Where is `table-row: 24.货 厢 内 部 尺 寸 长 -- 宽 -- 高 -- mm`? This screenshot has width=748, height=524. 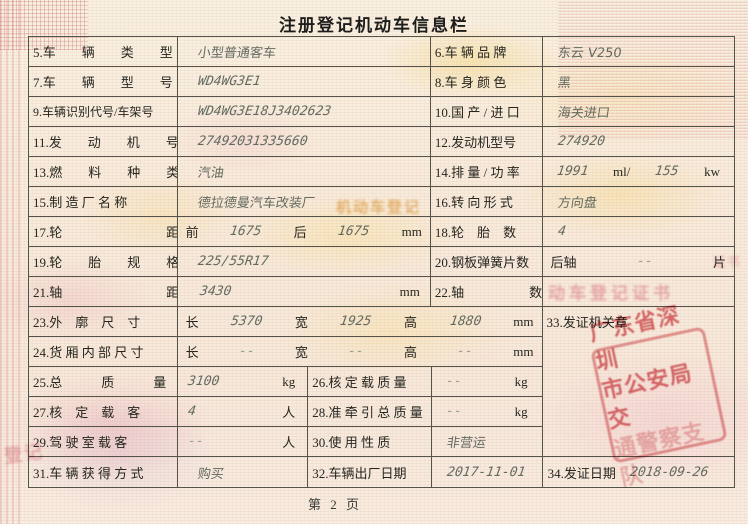
table-row: 24.货 厢 内 部 尺 寸 长 -- 宽 -- 高 -- mm is located at coordinates (381, 352).